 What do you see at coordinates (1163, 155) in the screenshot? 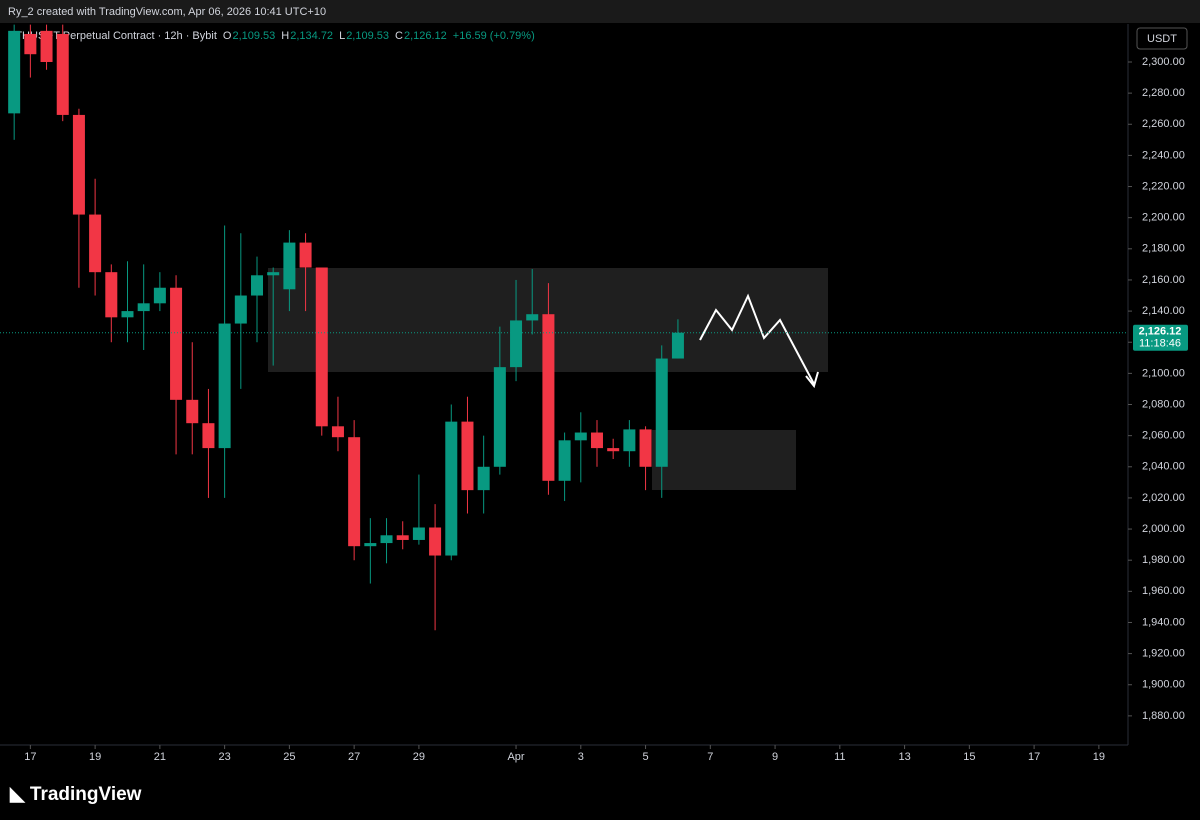
I see `y-tick-label: 2,240.00` at bounding box center [1163, 155].